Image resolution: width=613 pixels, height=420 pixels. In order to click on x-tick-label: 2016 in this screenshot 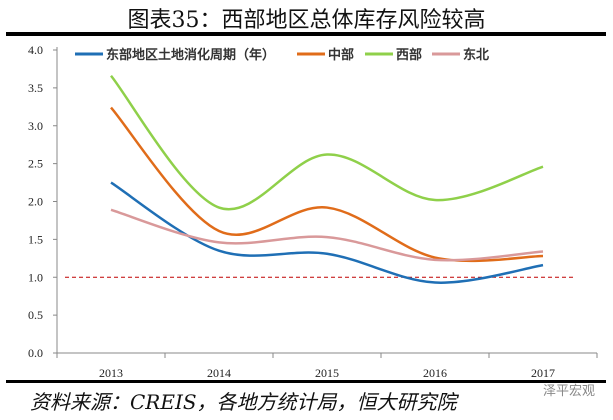, I will do `click(435, 373)`.